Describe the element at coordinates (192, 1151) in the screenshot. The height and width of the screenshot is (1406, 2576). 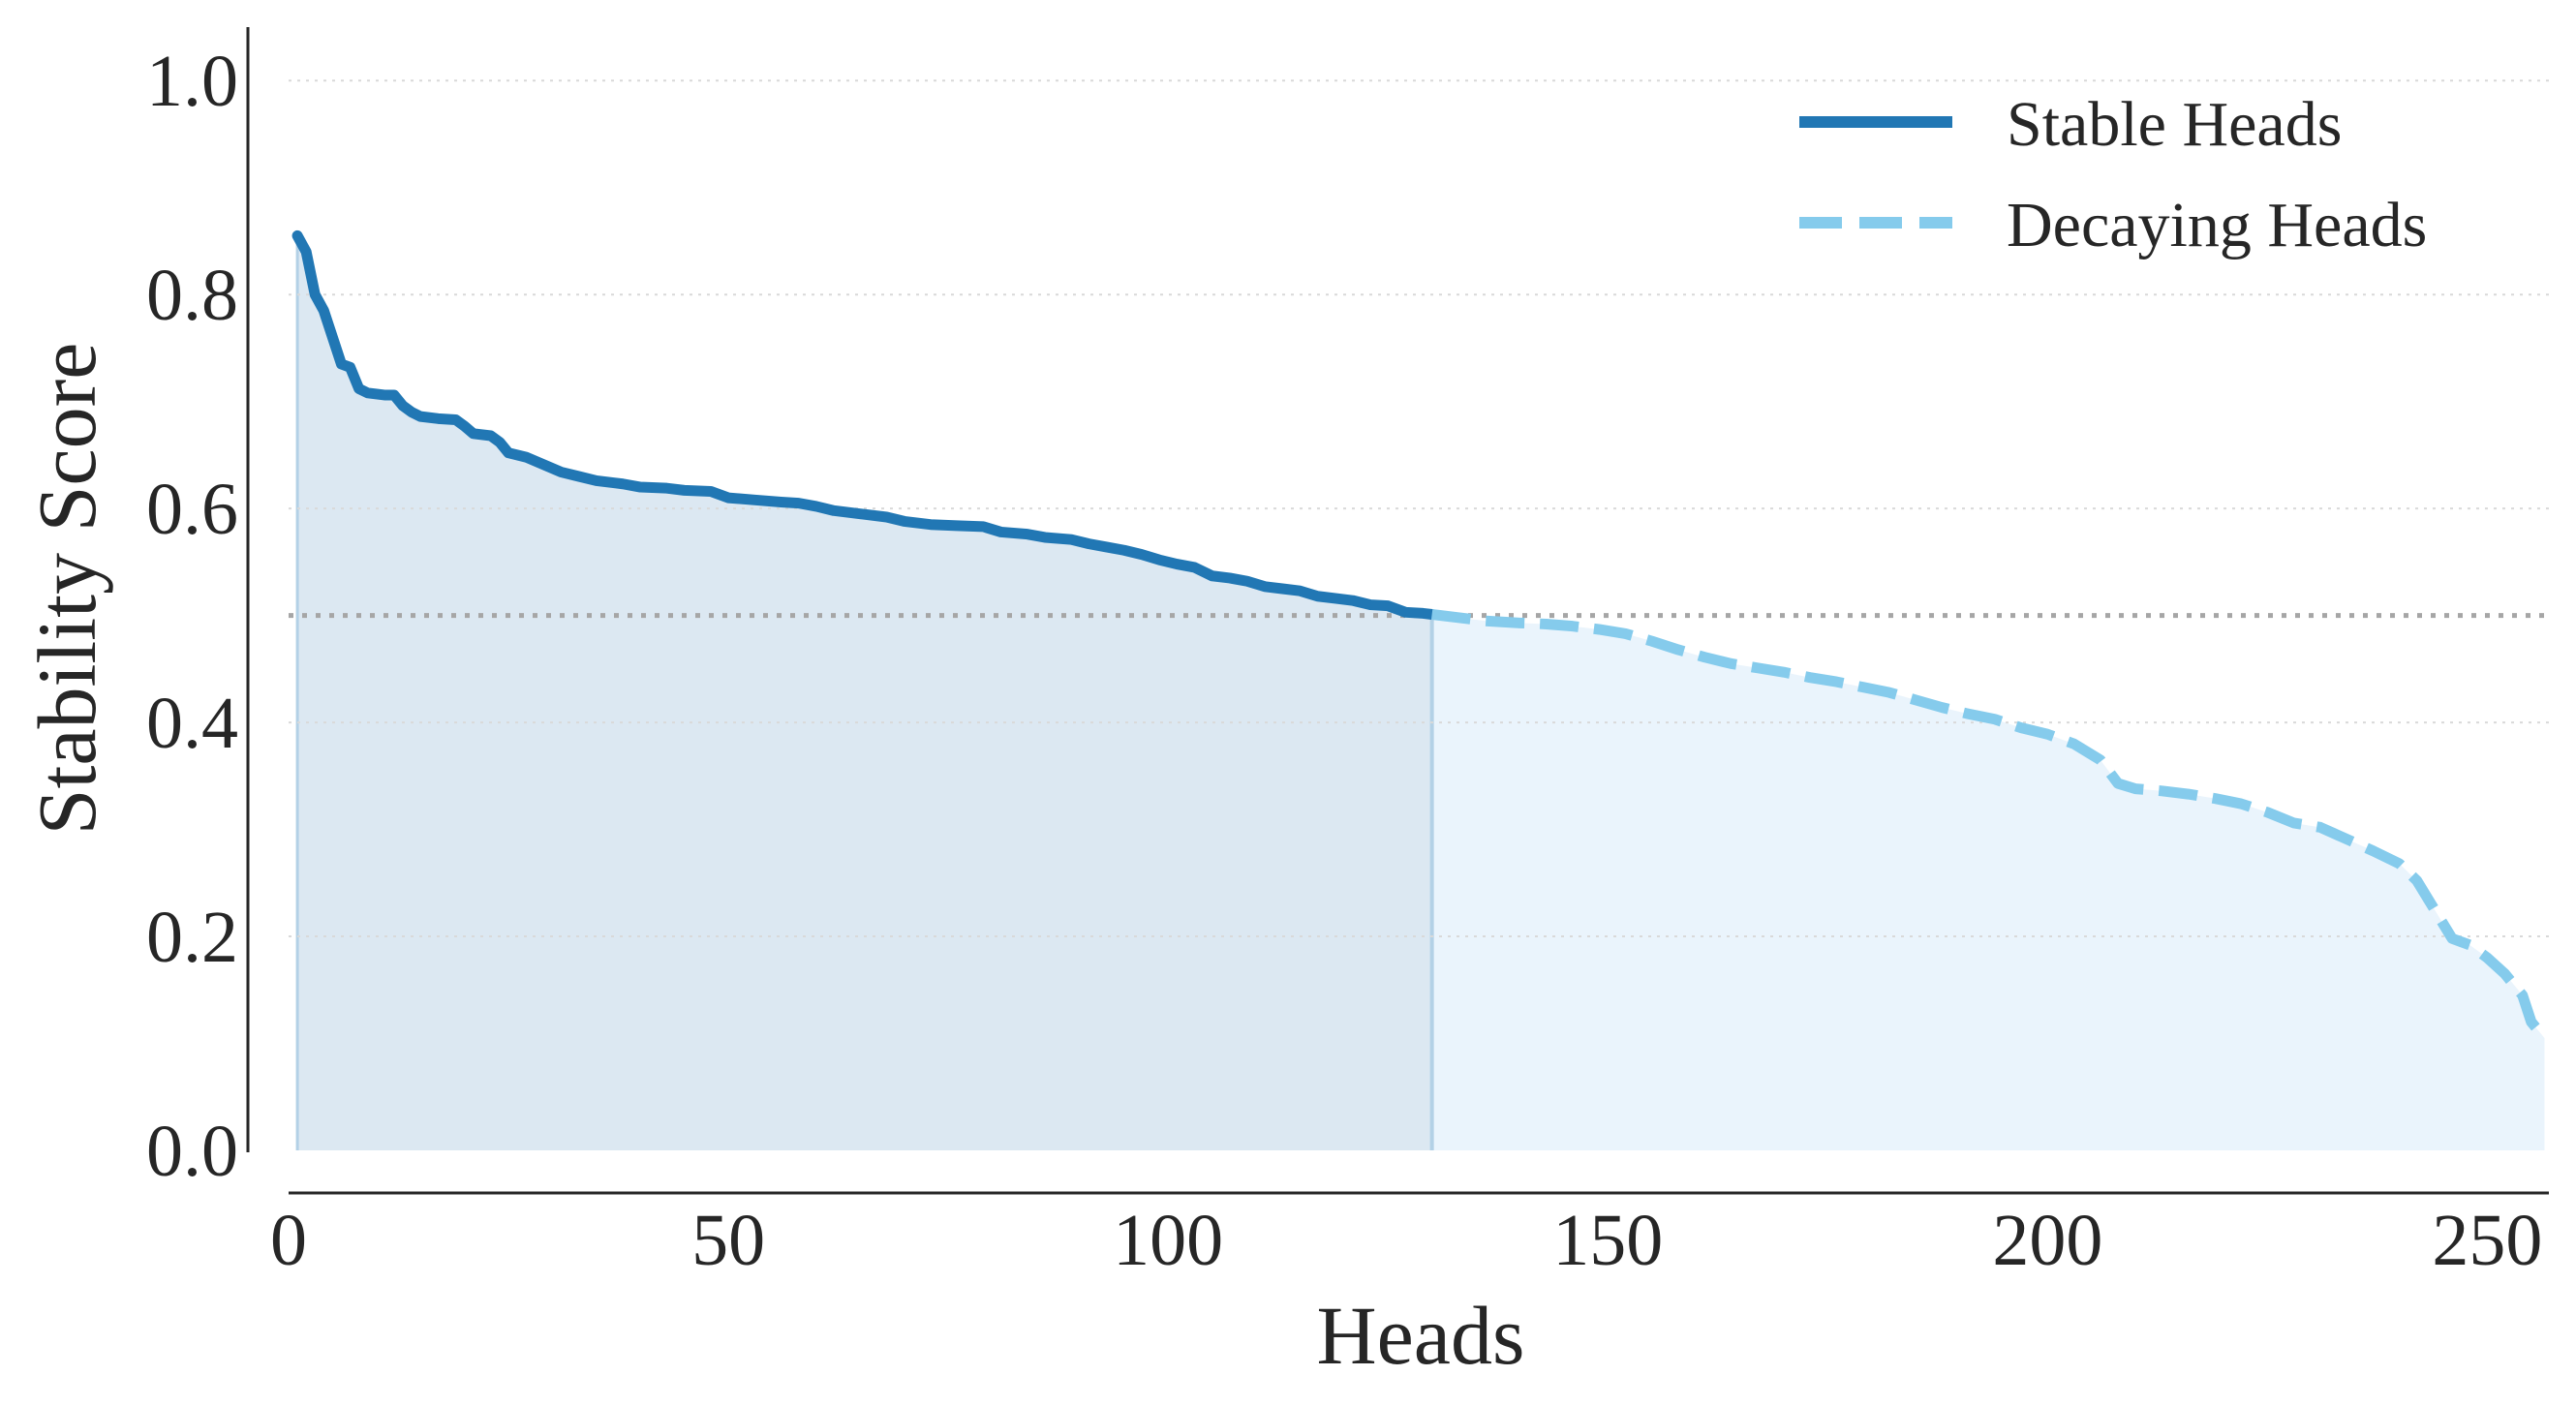
I see `y-tick-label-0: 0.0` at that location.